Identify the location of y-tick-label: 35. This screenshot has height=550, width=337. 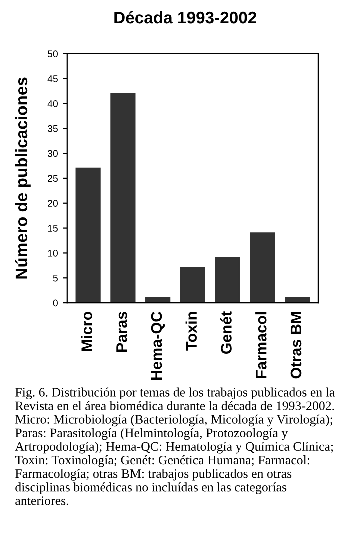
(53, 128).